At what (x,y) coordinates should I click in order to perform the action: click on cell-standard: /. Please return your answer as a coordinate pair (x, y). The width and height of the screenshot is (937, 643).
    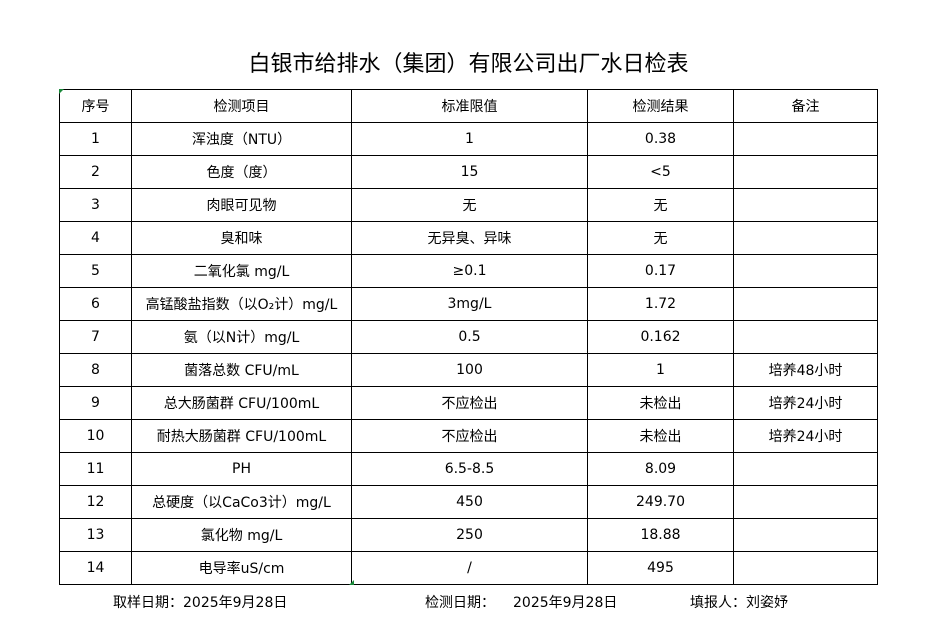
    Looking at the image, I should click on (469, 568).